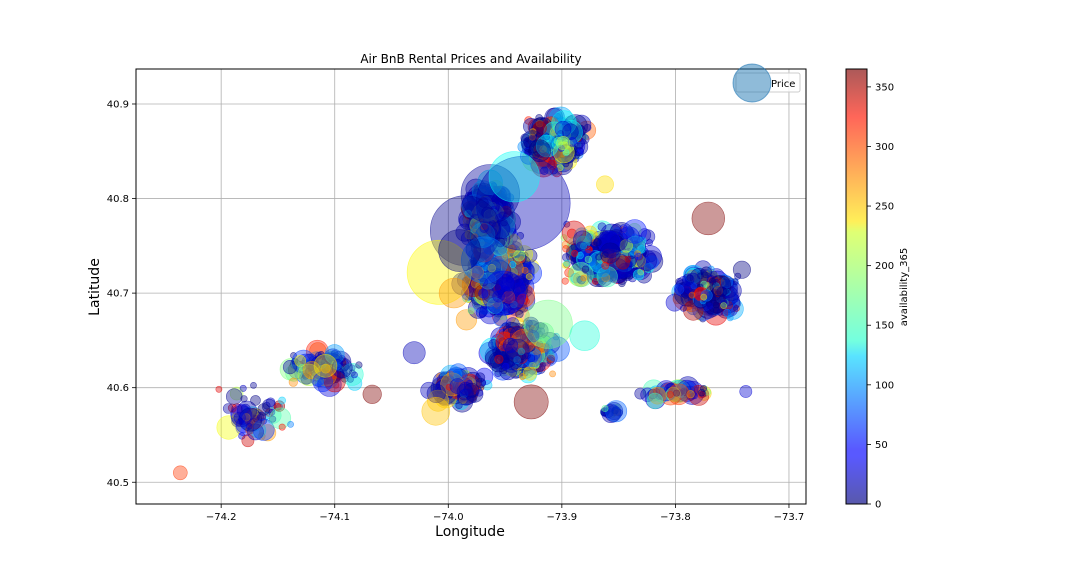 The height and width of the screenshot is (576, 1080). What do you see at coordinates (904, 287) in the screenshot?
I see `colorbar-label: availability_365` at bounding box center [904, 287].